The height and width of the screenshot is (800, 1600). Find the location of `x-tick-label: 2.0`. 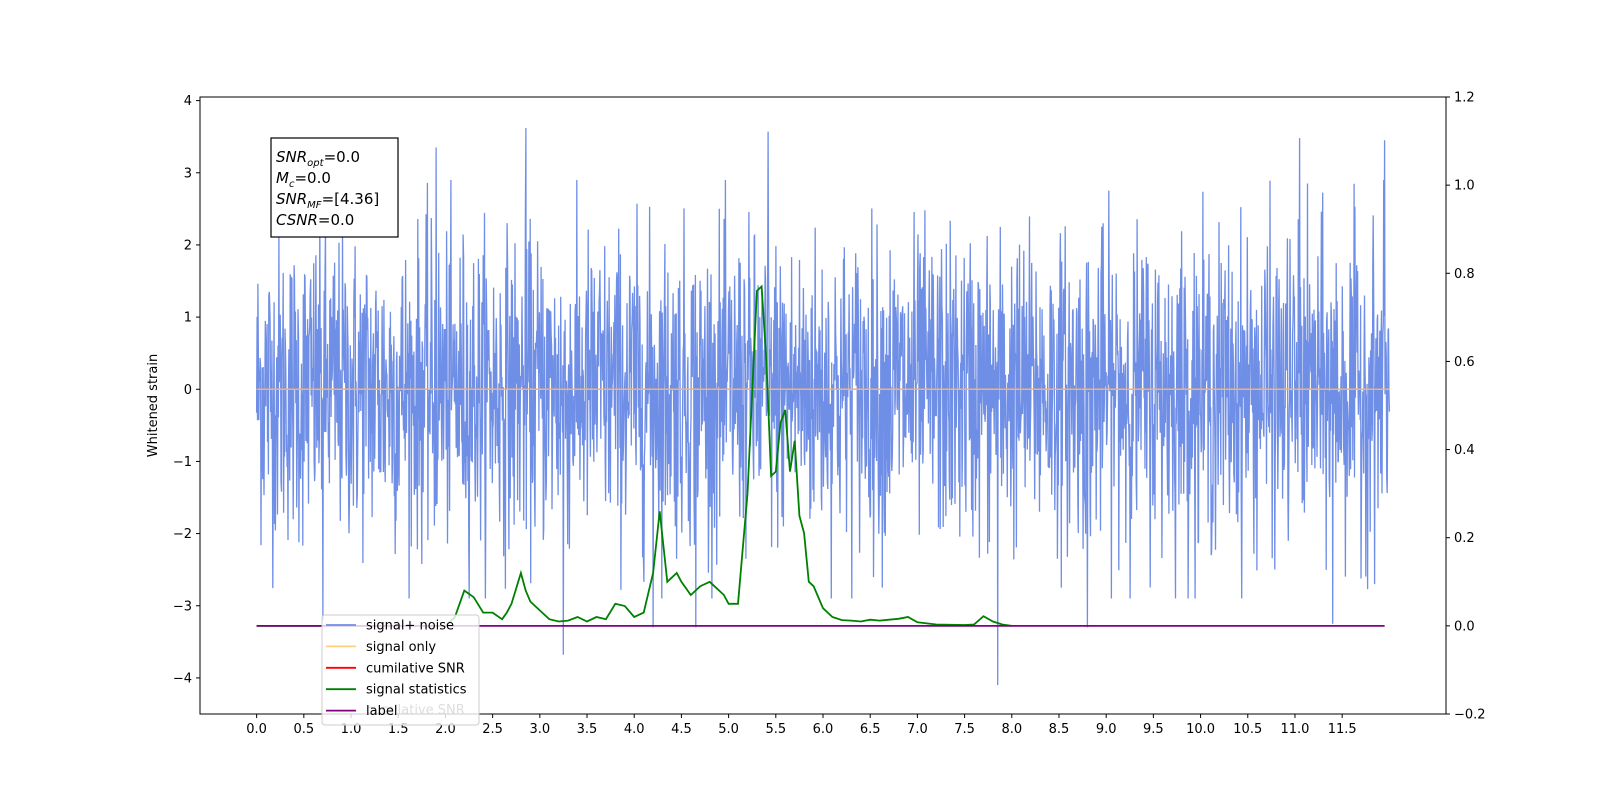

x-tick-label: 2.0 is located at coordinates (445, 729).